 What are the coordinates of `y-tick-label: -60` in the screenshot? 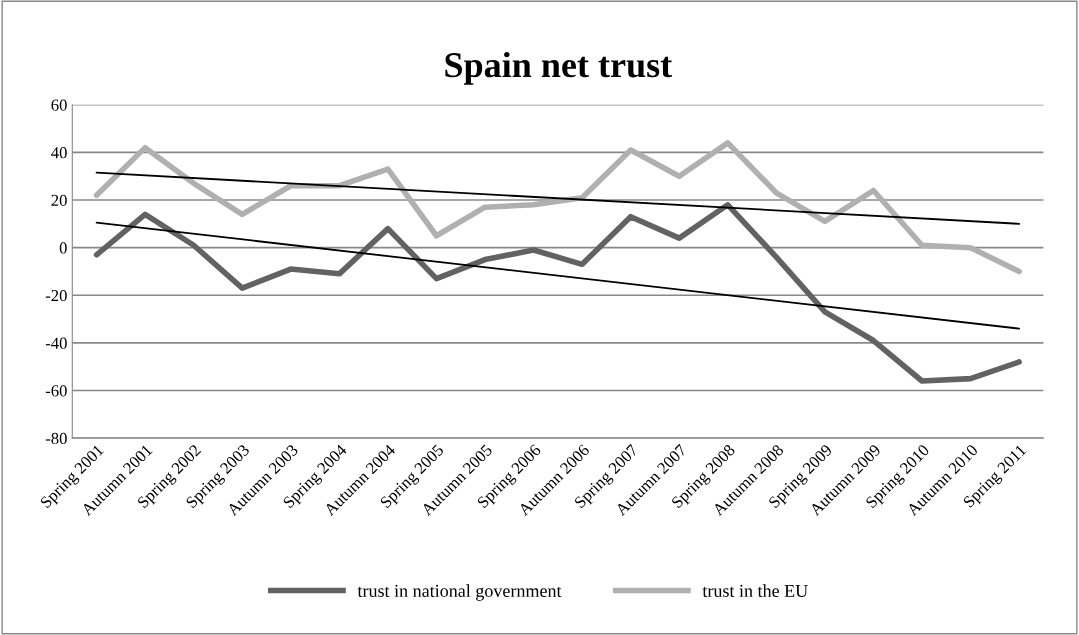 It's located at (56, 391).